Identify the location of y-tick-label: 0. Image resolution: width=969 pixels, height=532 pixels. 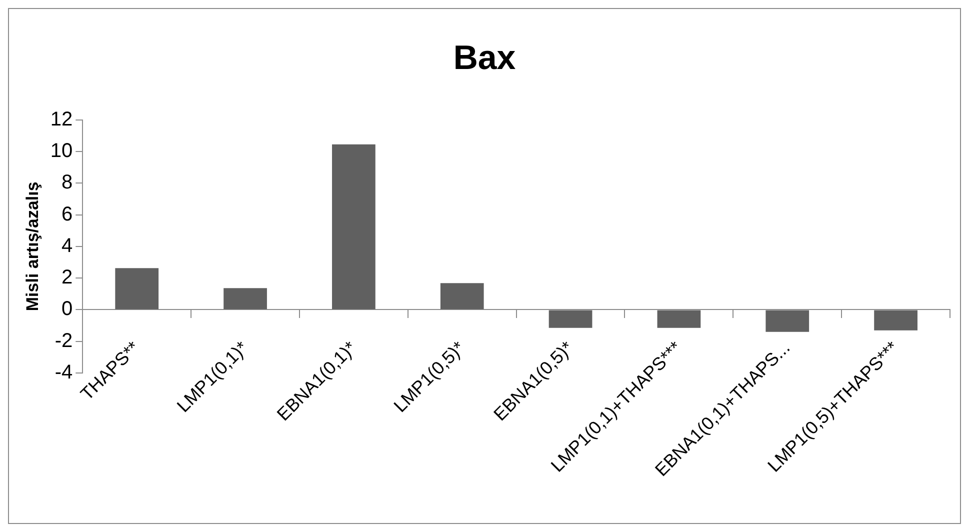
(67, 309).